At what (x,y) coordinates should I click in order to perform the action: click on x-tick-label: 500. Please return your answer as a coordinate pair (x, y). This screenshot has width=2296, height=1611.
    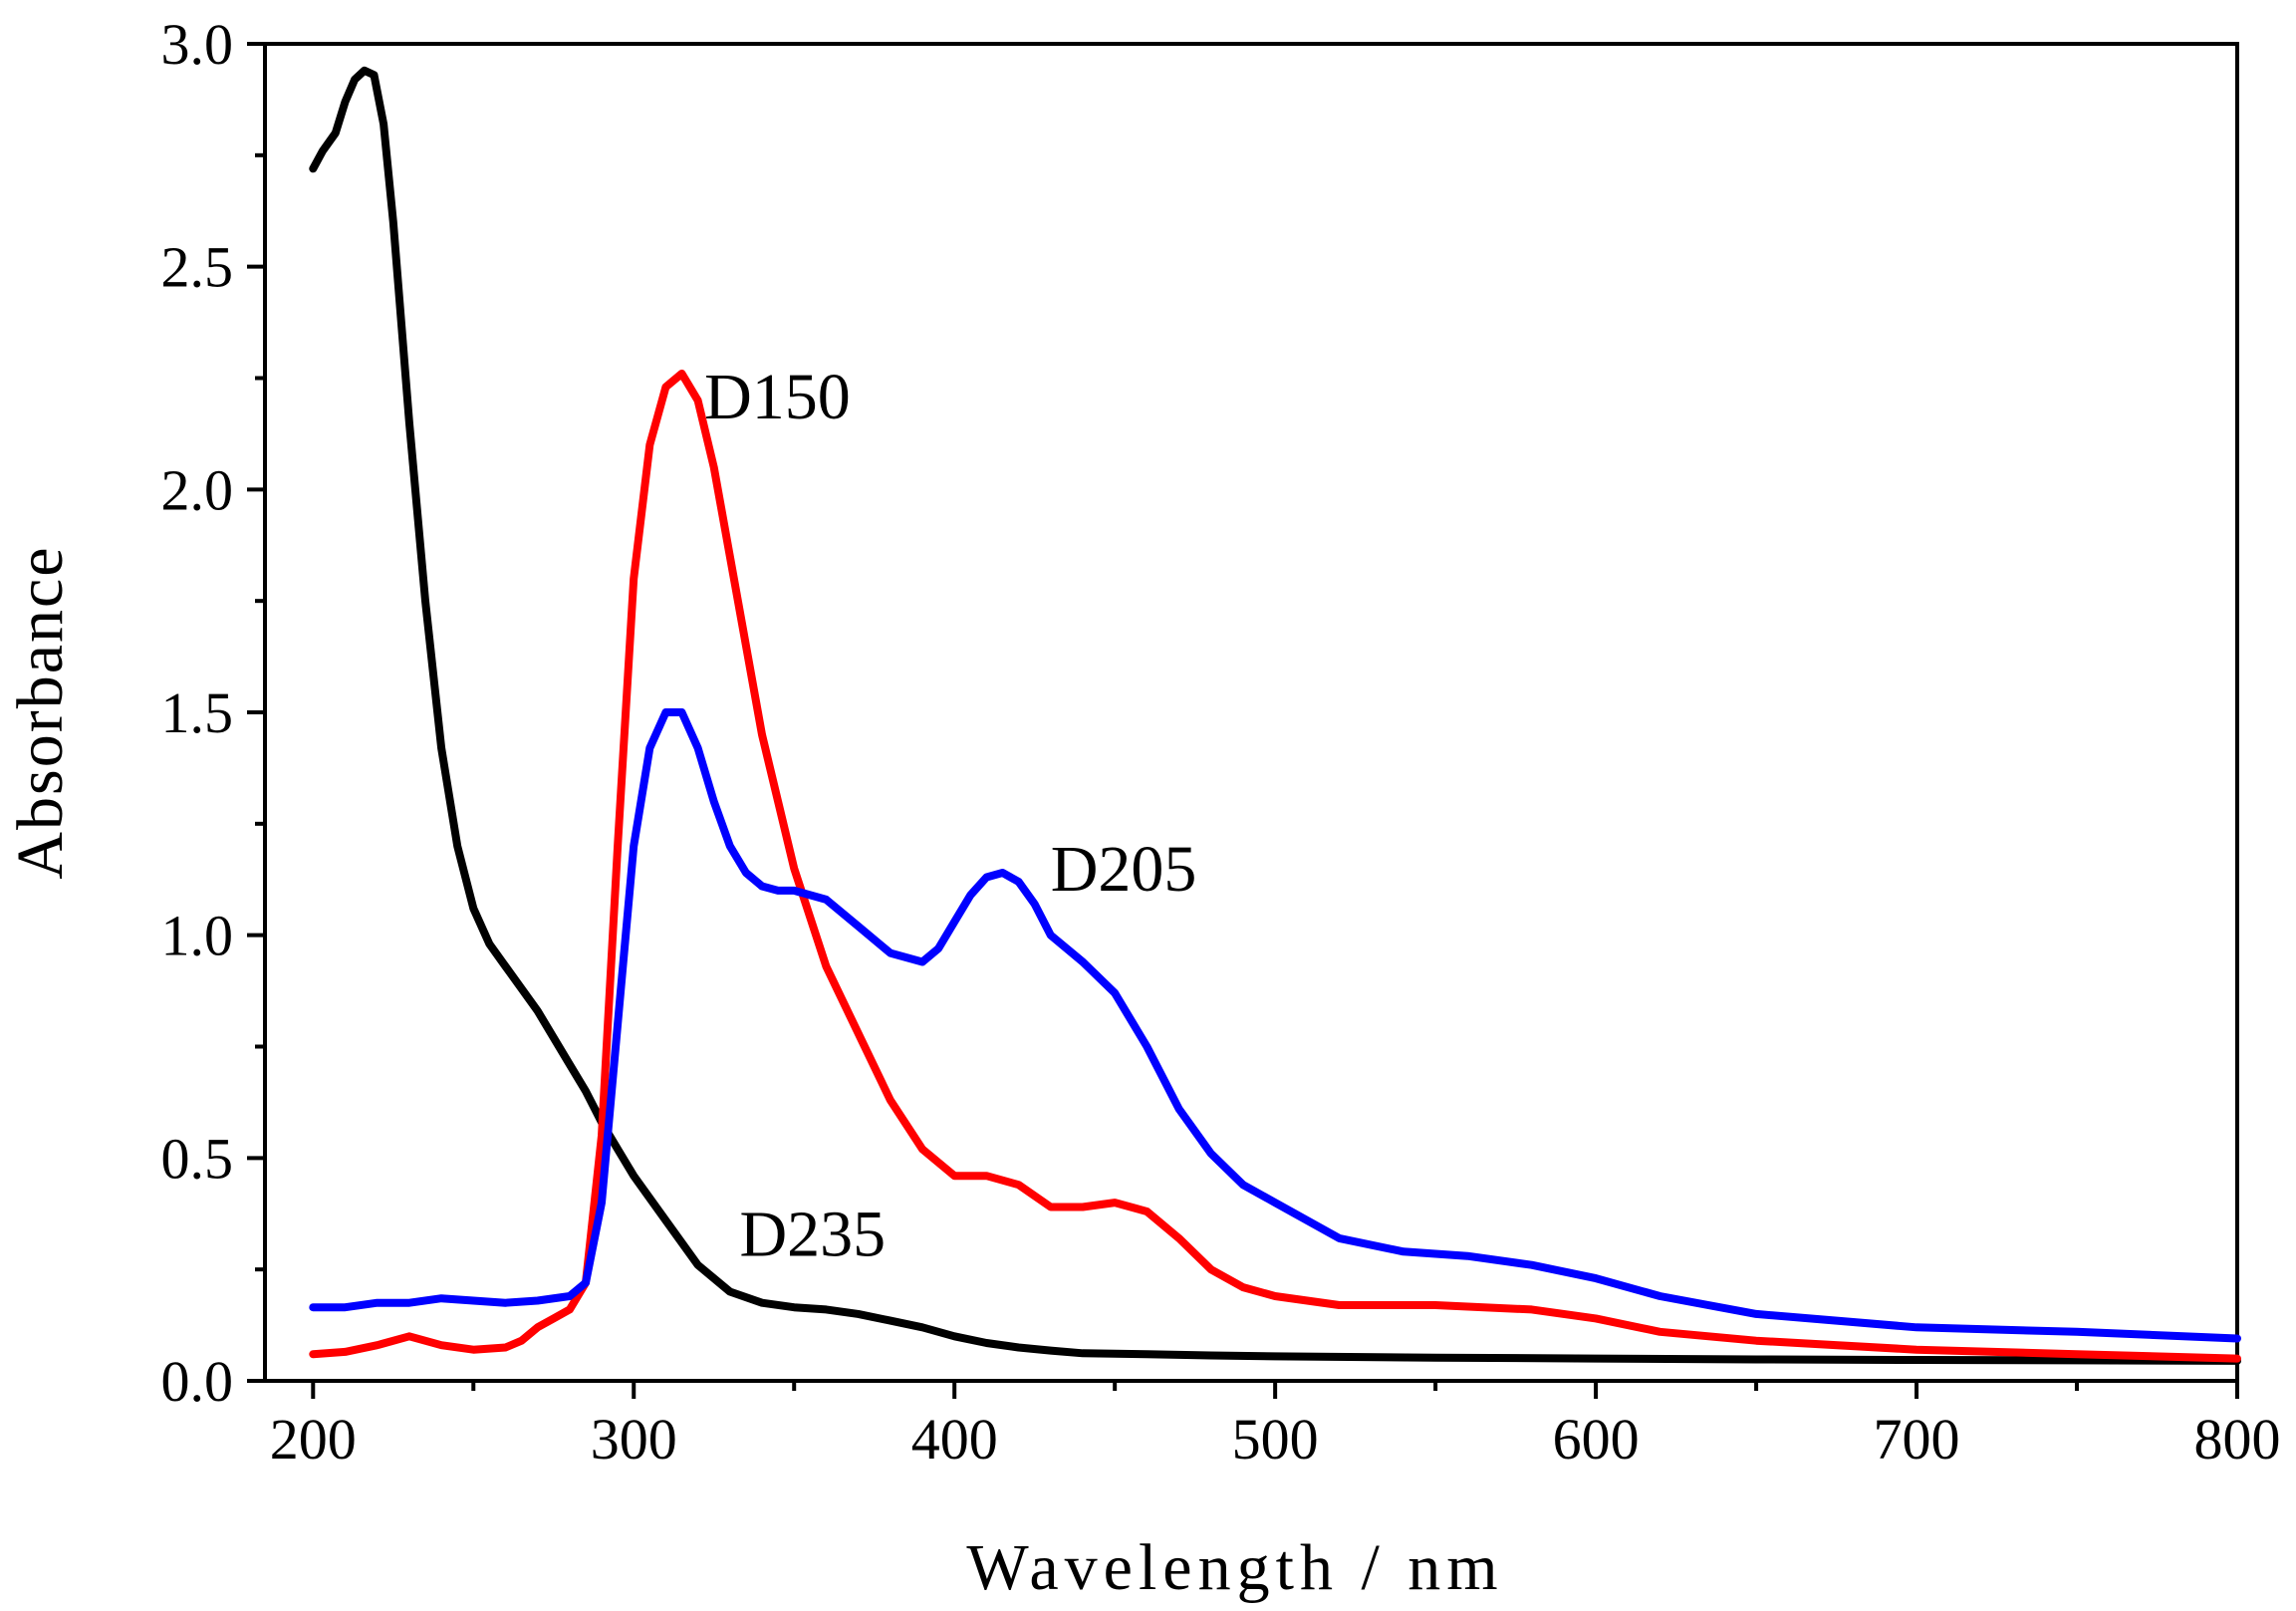
    Looking at the image, I should click on (1275, 1440).